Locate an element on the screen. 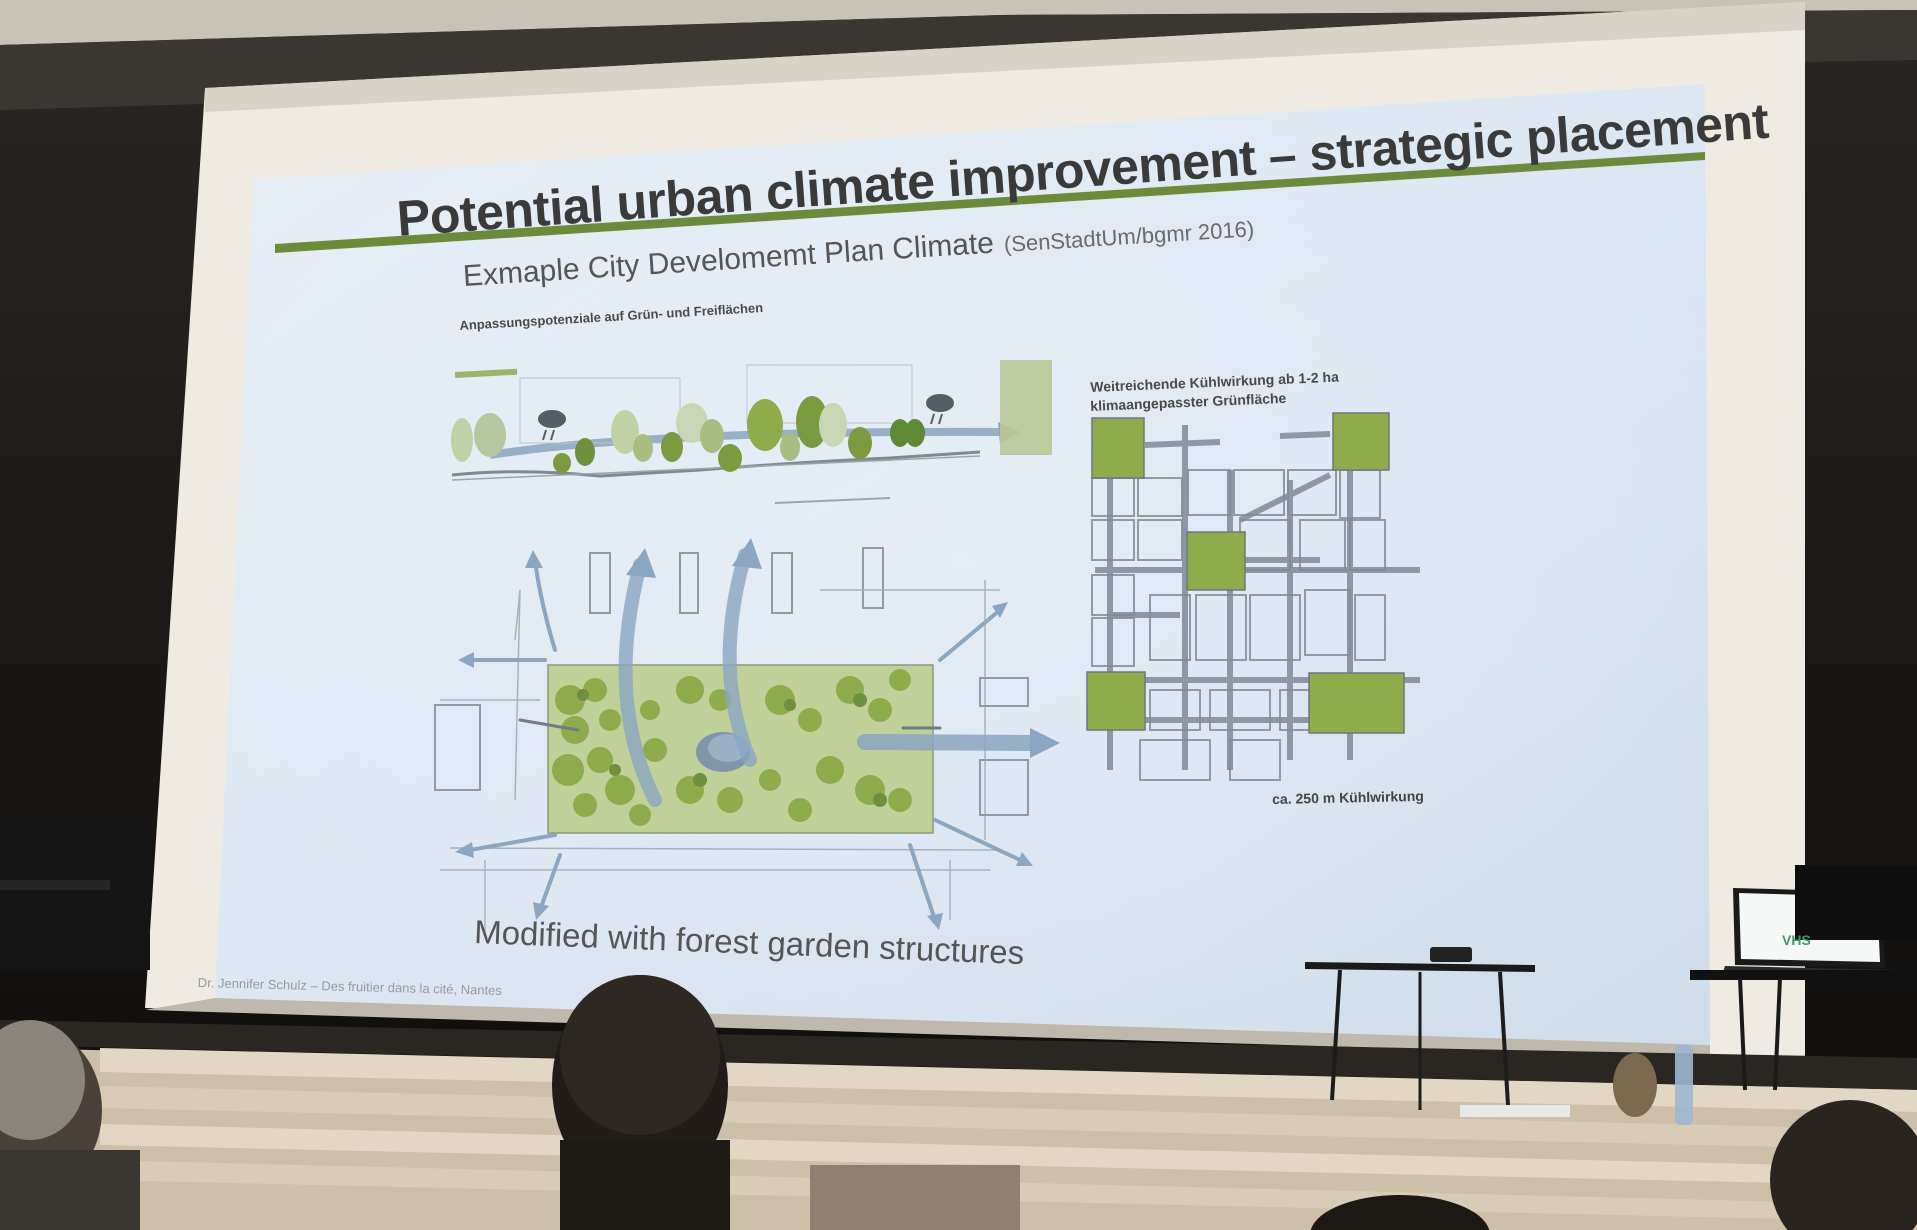 Image resolution: width=1917 pixels, height=1230 pixels. title-rule is located at coordinates (990, 202).